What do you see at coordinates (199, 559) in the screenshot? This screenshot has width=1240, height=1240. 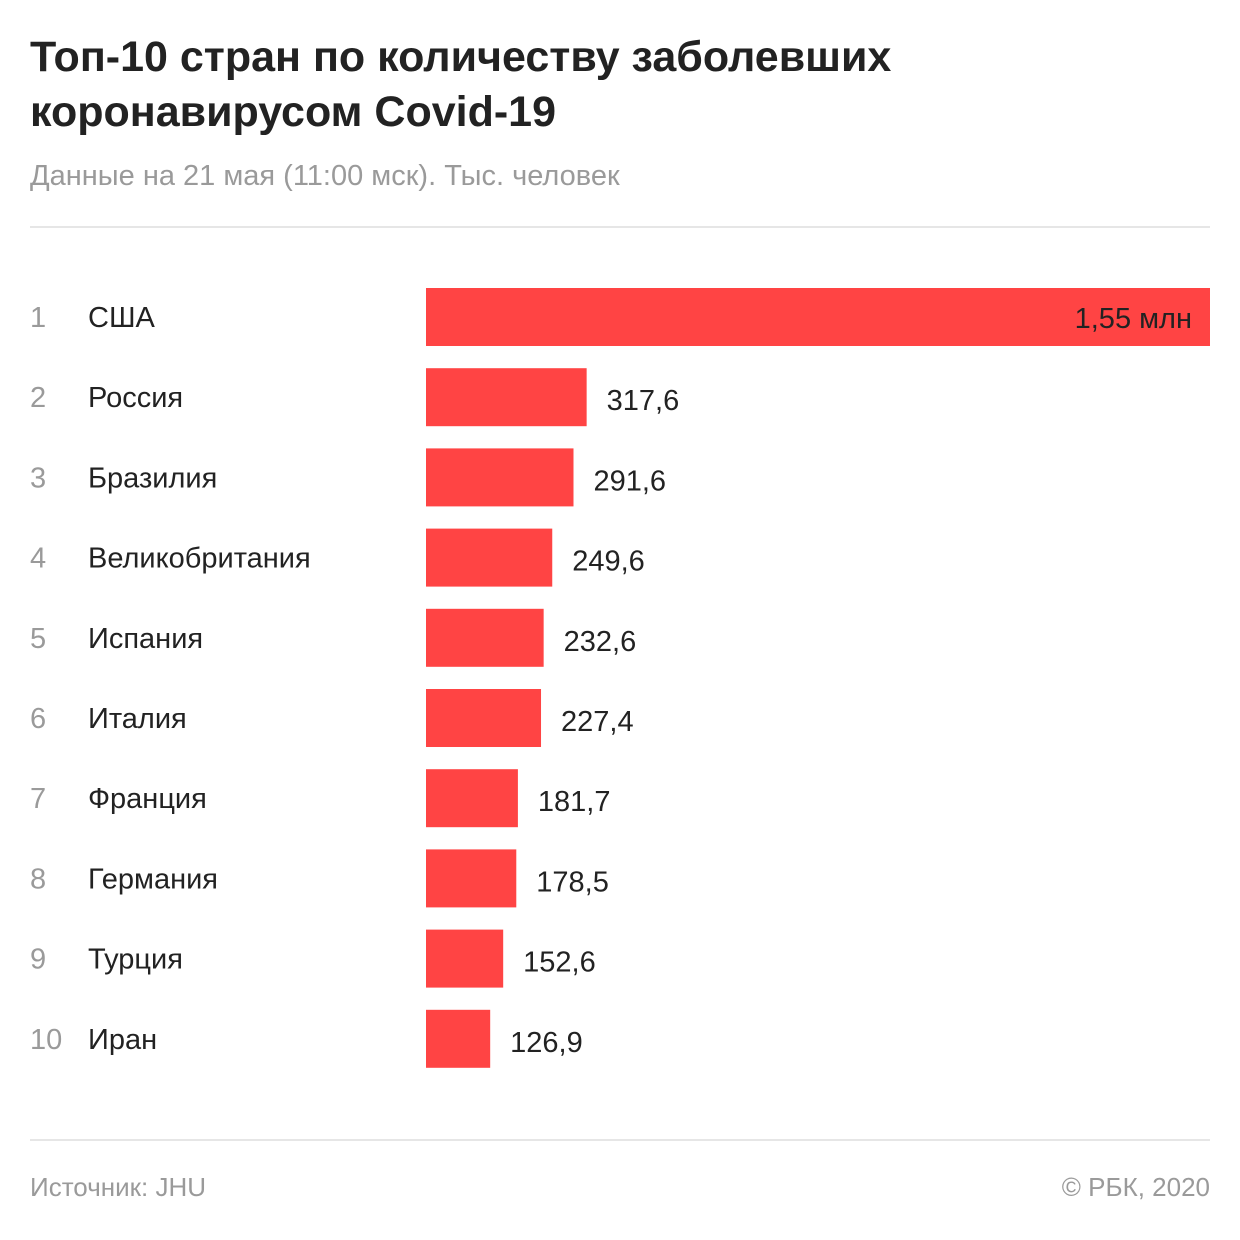 I see `country-label: Великобритания` at bounding box center [199, 559].